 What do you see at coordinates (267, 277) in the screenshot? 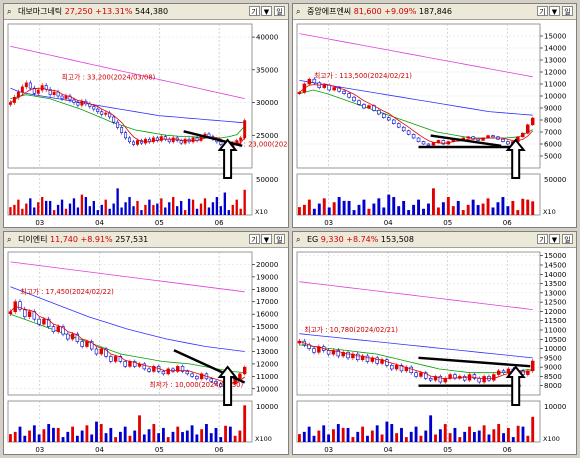
I see `y-tick-label: 19000` at bounding box center [267, 277].